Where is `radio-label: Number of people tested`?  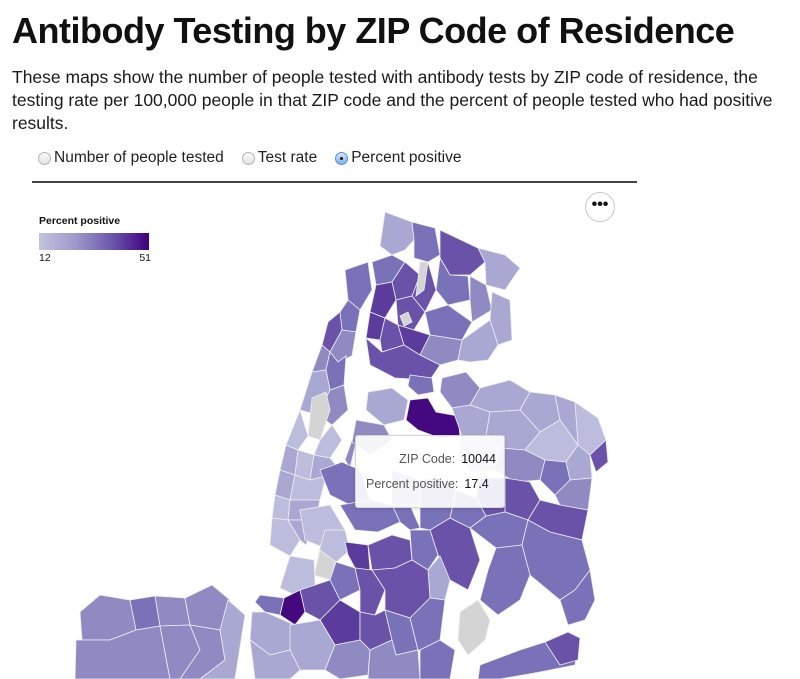
radio-label: Number of people tested is located at coordinates (139, 157).